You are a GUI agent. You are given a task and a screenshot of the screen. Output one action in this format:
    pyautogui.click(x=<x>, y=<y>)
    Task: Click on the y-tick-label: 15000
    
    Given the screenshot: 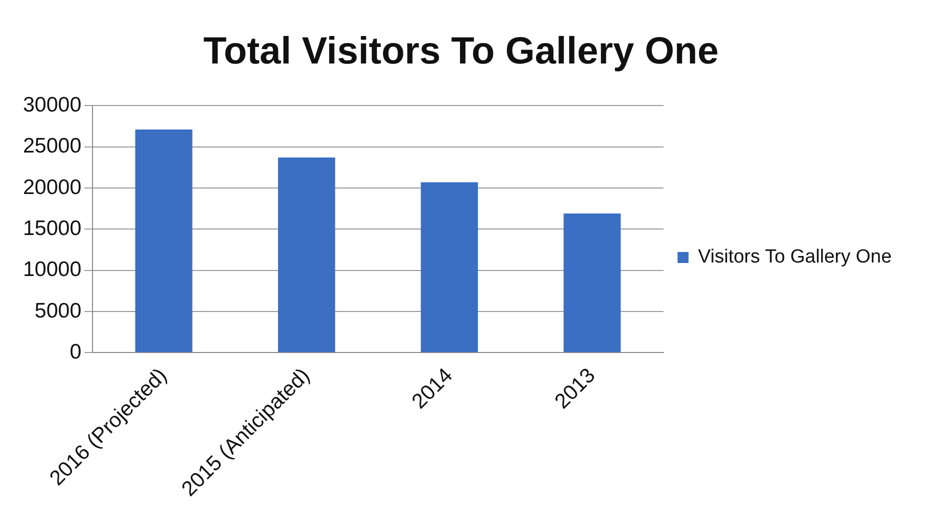 What is the action you would take?
    pyautogui.click(x=52, y=228)
    